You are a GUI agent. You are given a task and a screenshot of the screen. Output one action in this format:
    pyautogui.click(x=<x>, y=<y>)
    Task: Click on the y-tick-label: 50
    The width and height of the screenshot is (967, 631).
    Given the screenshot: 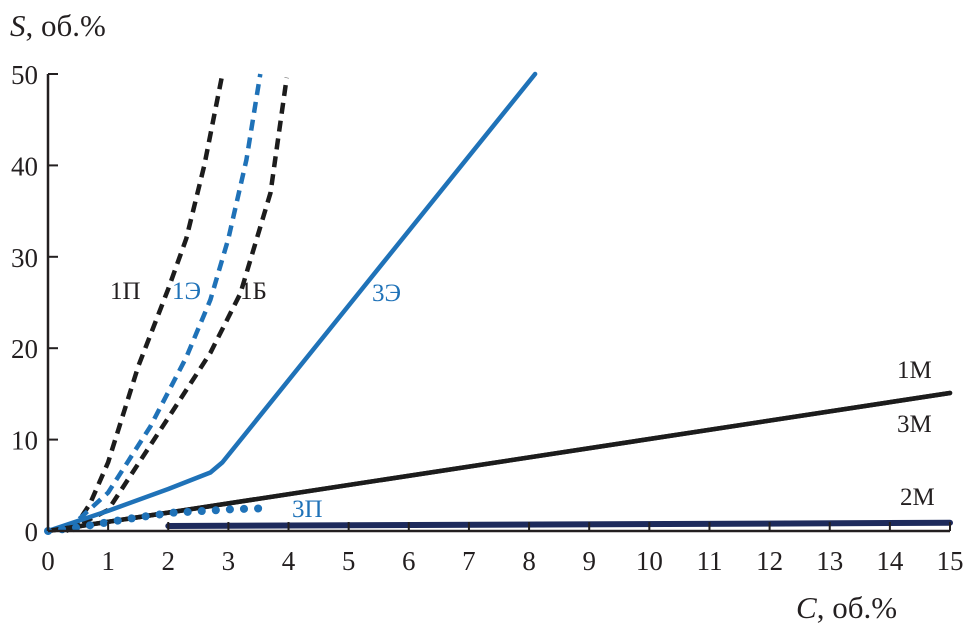 What is the action you would take?
    pyautogui.click(x=24, y=75)
    